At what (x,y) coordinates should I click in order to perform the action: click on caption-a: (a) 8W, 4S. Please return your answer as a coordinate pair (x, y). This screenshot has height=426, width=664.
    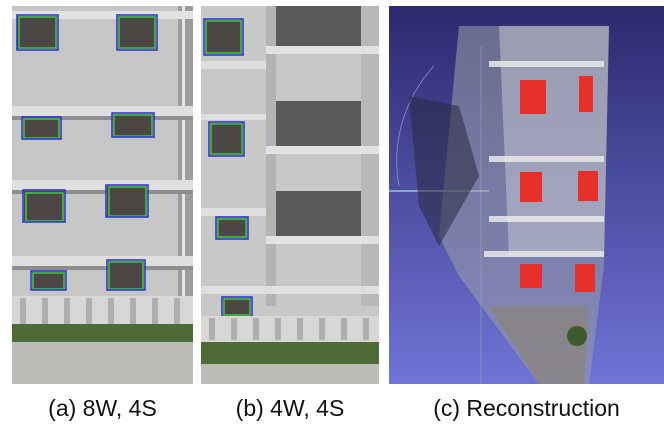
    Looking at the image, I should click on (102, 408).